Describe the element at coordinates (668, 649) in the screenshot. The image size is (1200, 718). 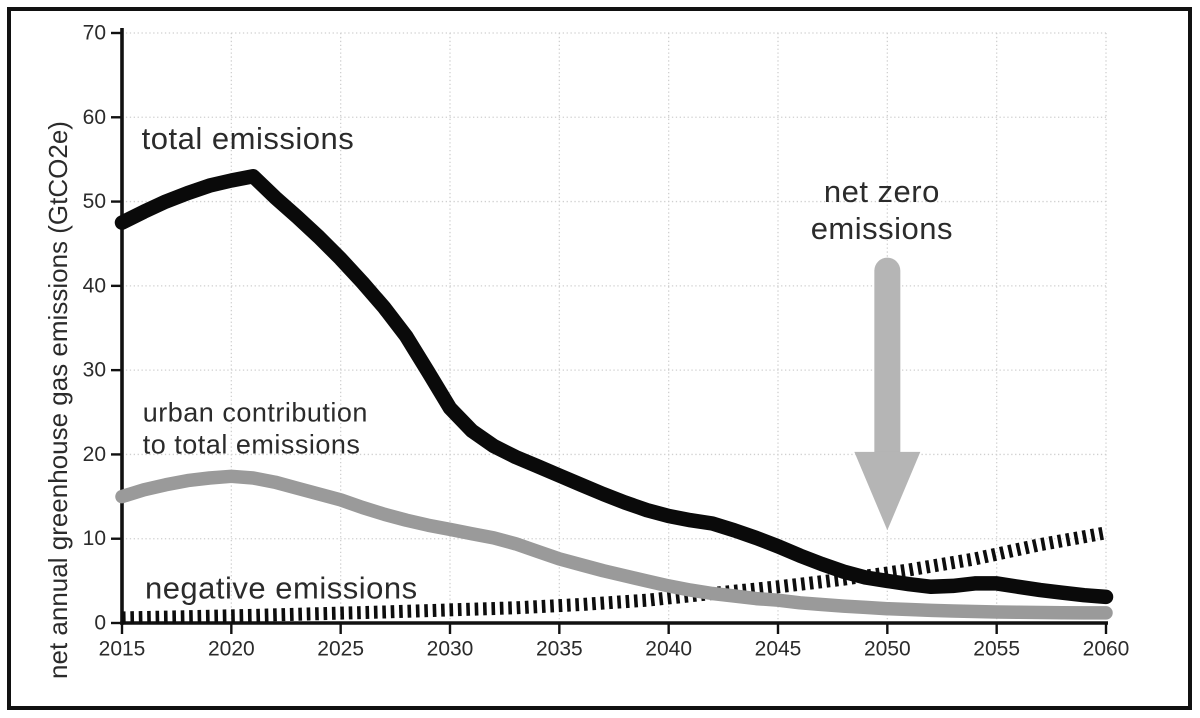
I see `x-tick-label-2040: 2040` at that location.